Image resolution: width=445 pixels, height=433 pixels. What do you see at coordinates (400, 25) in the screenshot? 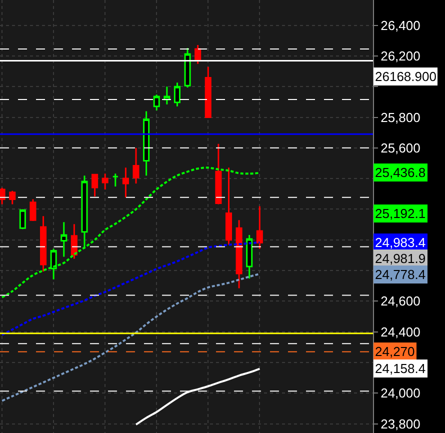
I see `y-tick-label: 26,400` at bounding box center [400, 25].